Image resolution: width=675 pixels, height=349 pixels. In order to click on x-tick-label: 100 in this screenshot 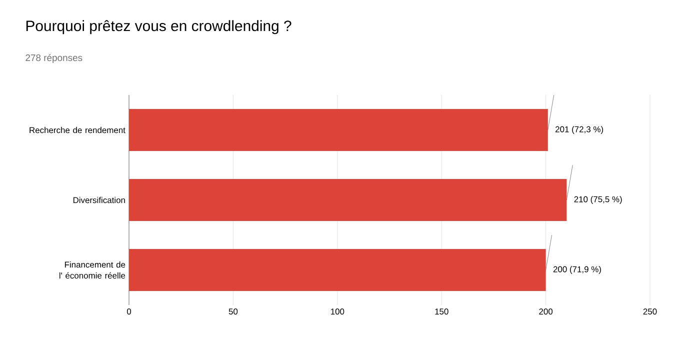, I will do `click(337, 311)`.